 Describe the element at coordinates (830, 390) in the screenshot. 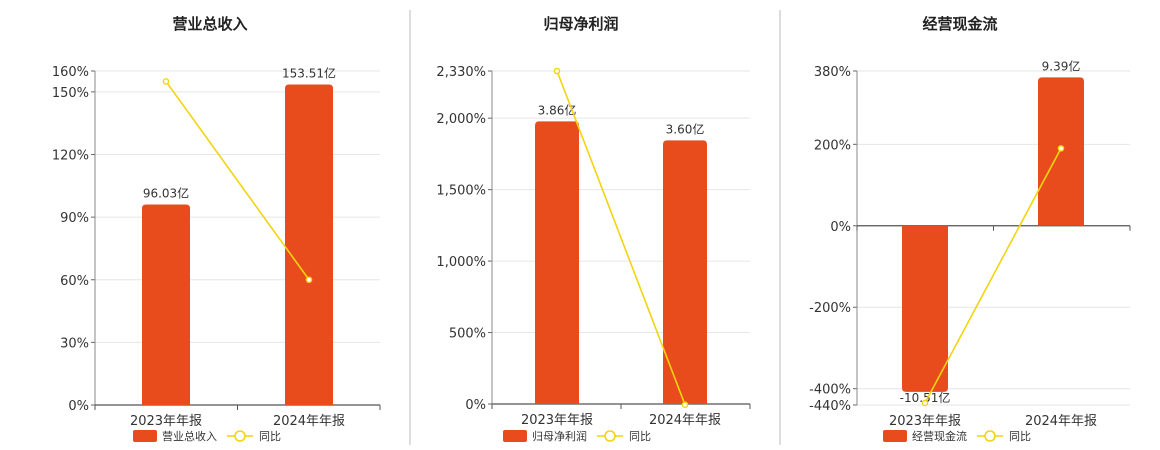

I see `chart3-y-tick-label: -400%` at that location.